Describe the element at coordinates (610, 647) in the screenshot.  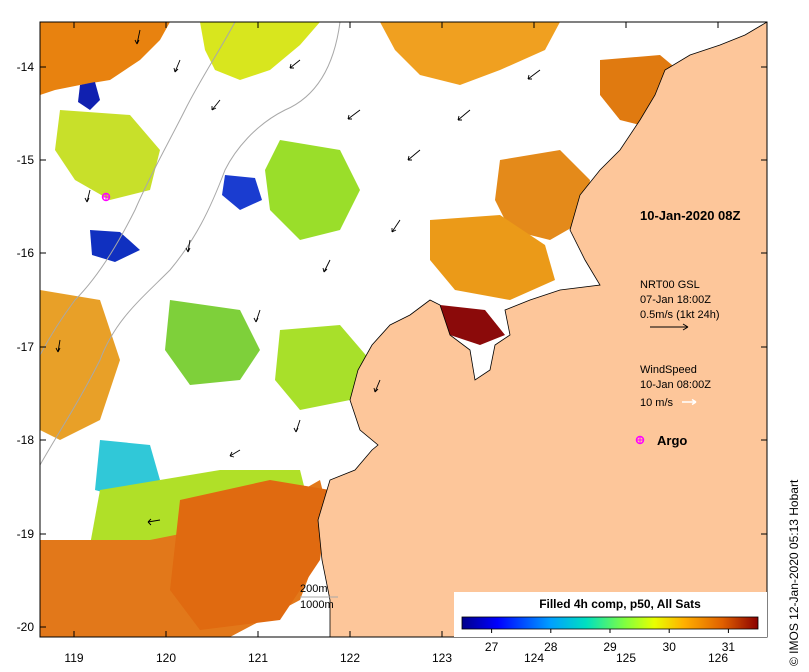
I see `colorbar-tick-label: 29` at that location.